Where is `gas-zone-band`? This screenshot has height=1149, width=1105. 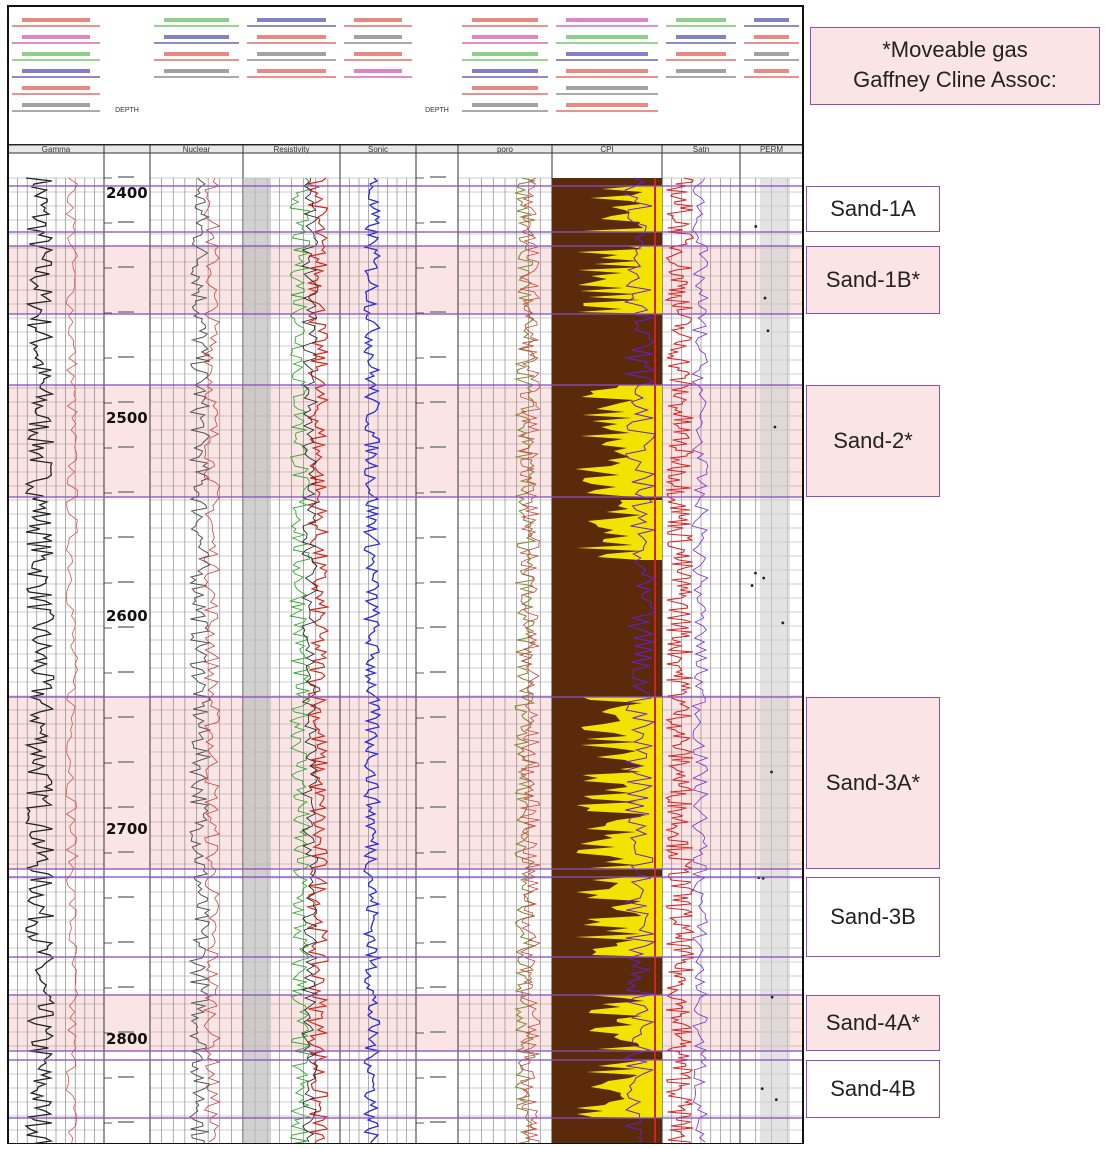 gas-zone-band is located at coordinates (405, 280).